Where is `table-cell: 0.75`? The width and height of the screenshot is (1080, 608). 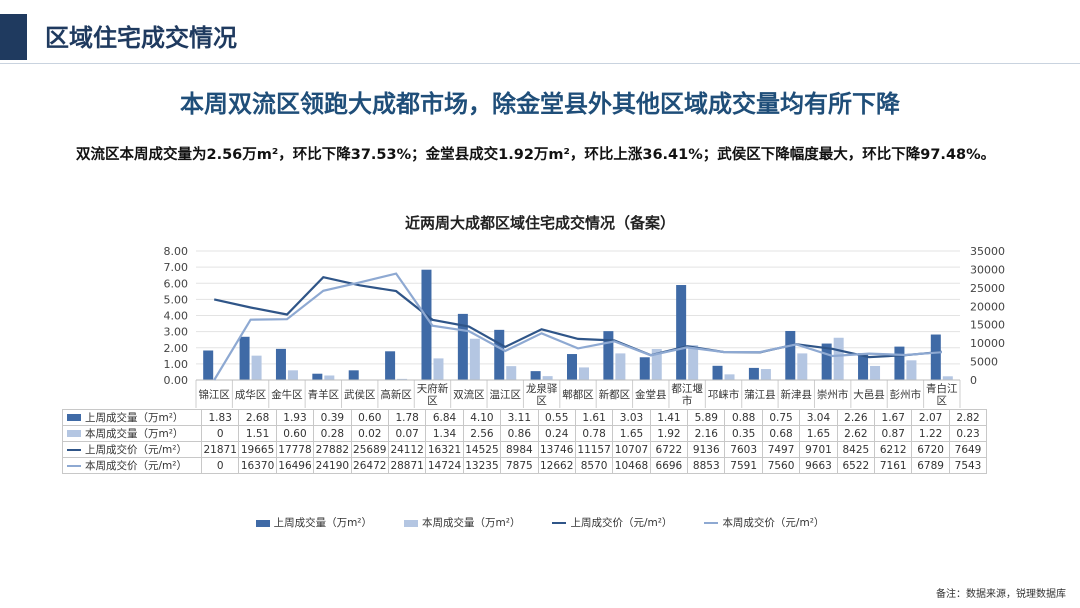
table-cell: 0.75 is located at coordinates (781, 417).